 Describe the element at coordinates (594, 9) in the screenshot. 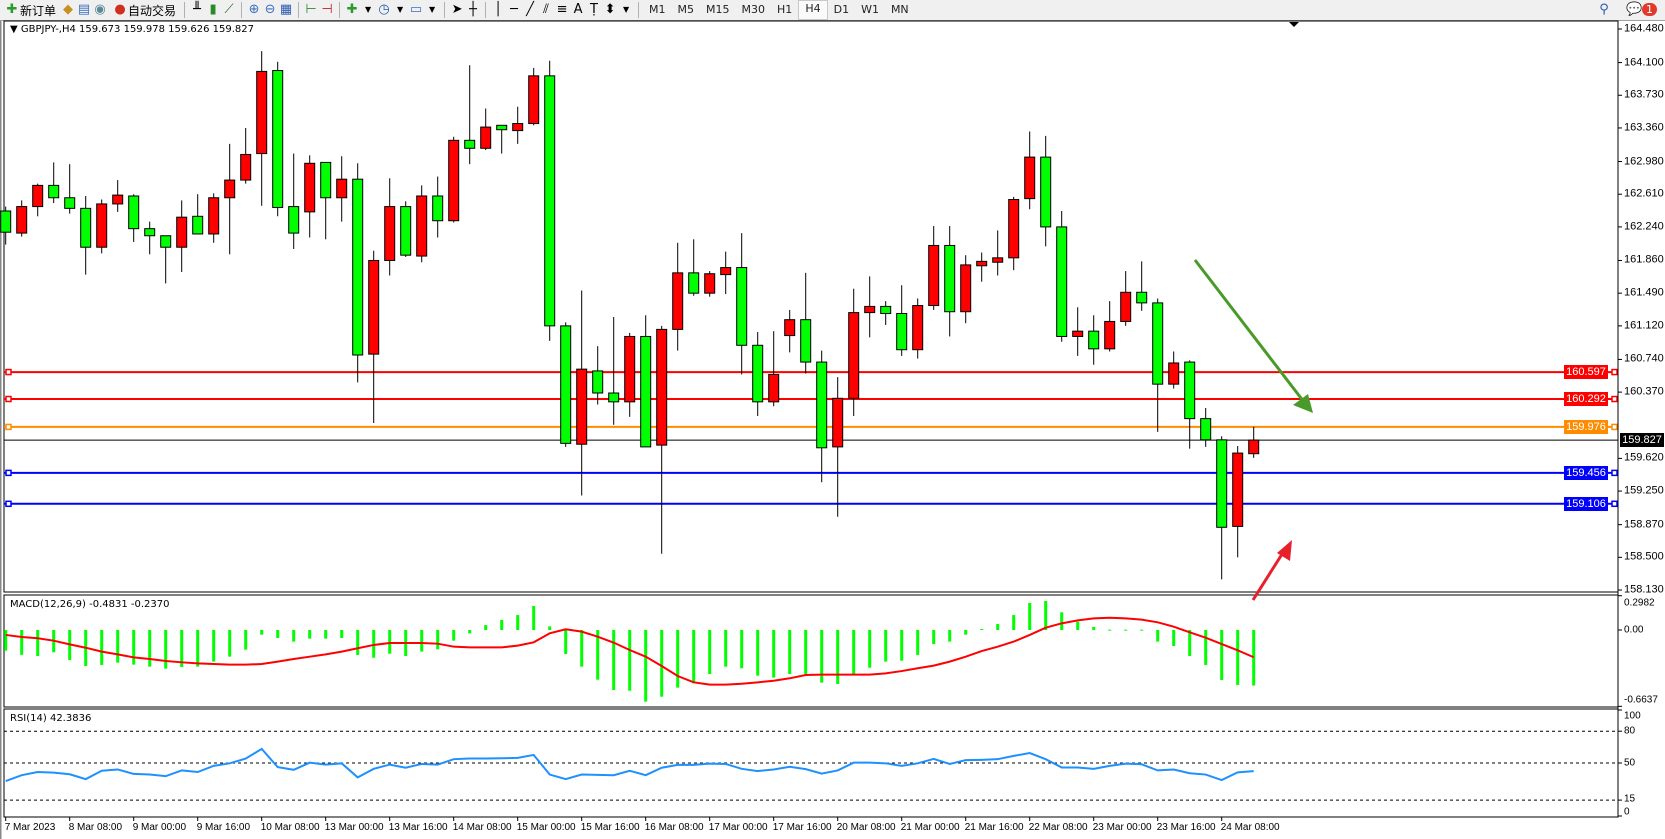

I see `text-label-icon: Ṭ` at that location.